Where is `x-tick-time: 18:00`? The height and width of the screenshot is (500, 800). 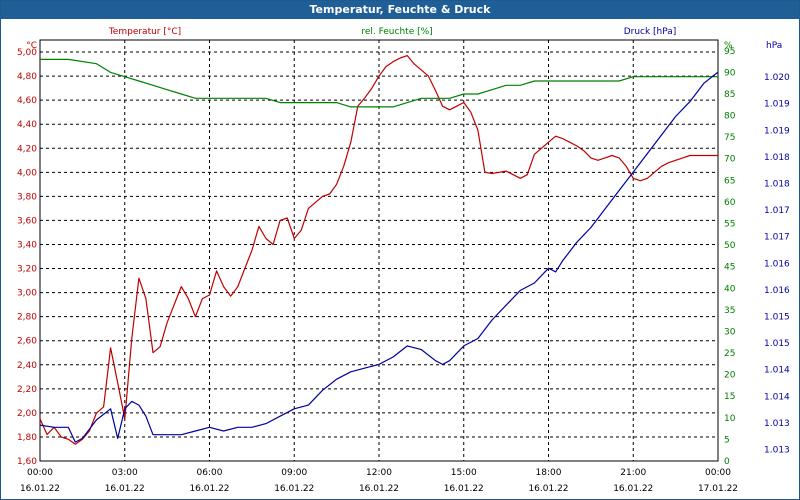 x-tick-time: 18:00 is located at coordinates (549, 473).